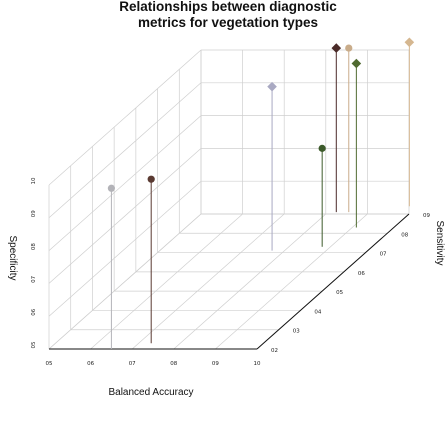 The image size is (446, 428). What do you see at coordinates (34, 311) in the screenshot?
I see `z-tick-label: 06` at bounding box center [34, 311].